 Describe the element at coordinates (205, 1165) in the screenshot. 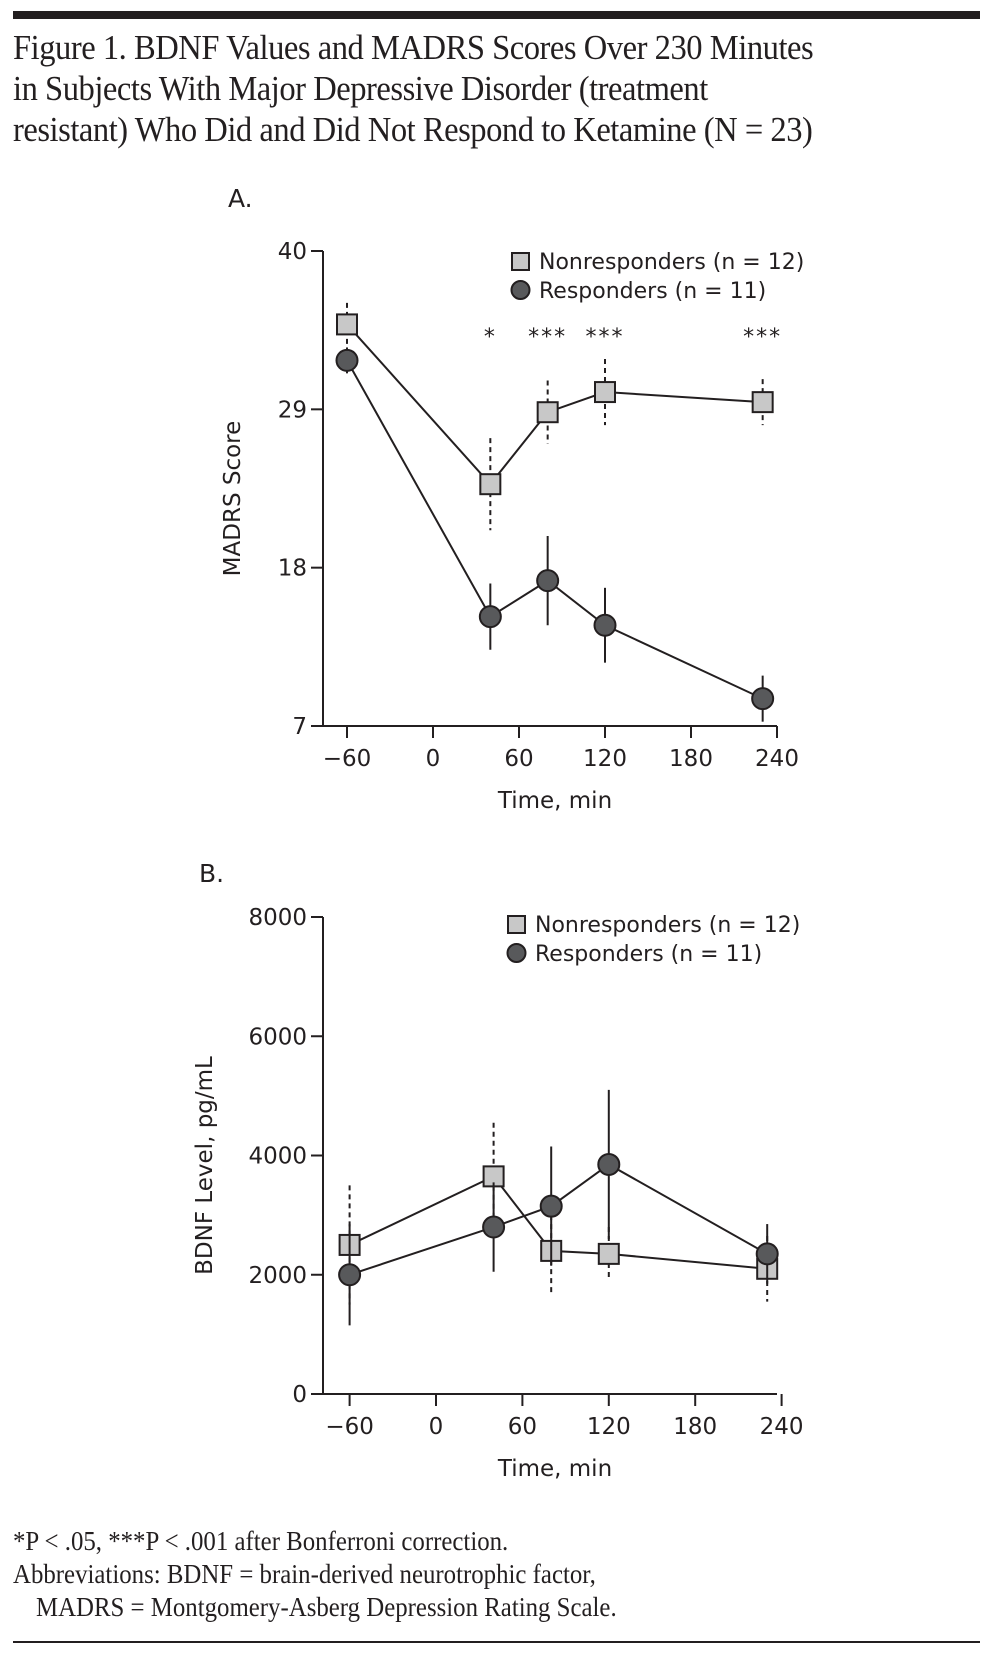

I see `y-axis-label: BDNF Level, pg/mL` at that location.